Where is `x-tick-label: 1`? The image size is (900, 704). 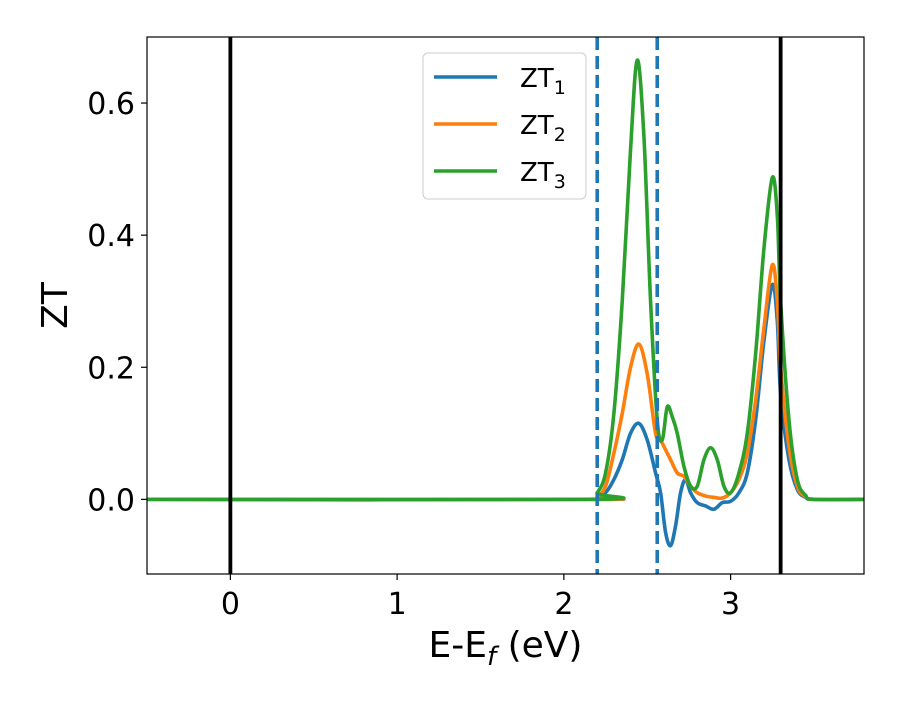
x-tick-label: 1 is located at coordinates (397, 604).